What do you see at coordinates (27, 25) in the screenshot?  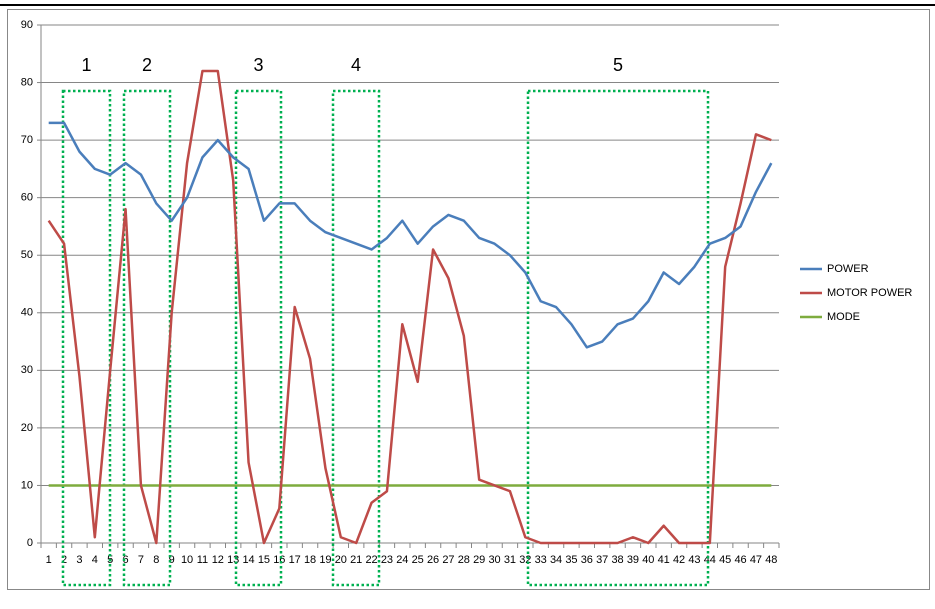 I see `y-tick-label: 90` at bounding box center [27, 25].